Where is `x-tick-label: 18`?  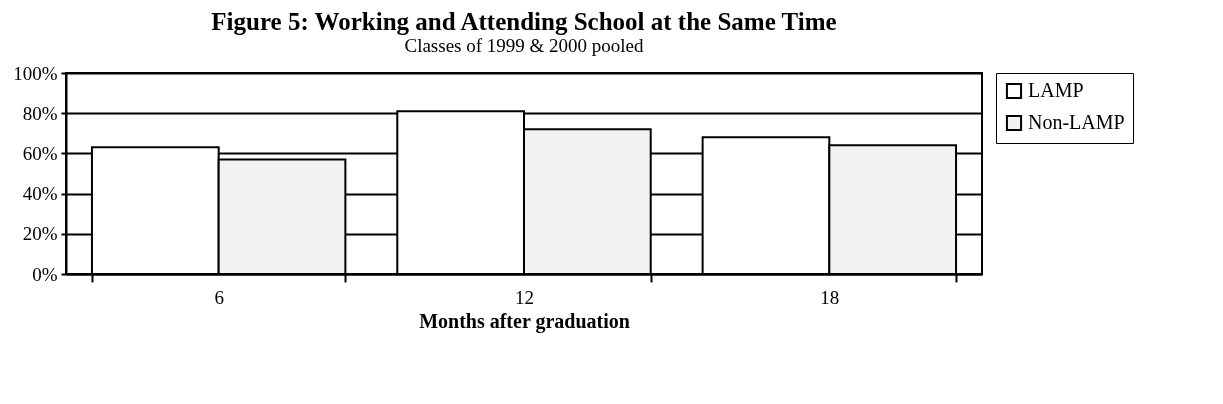
x-tick-label: 18 is located at coordinates (830, 297).